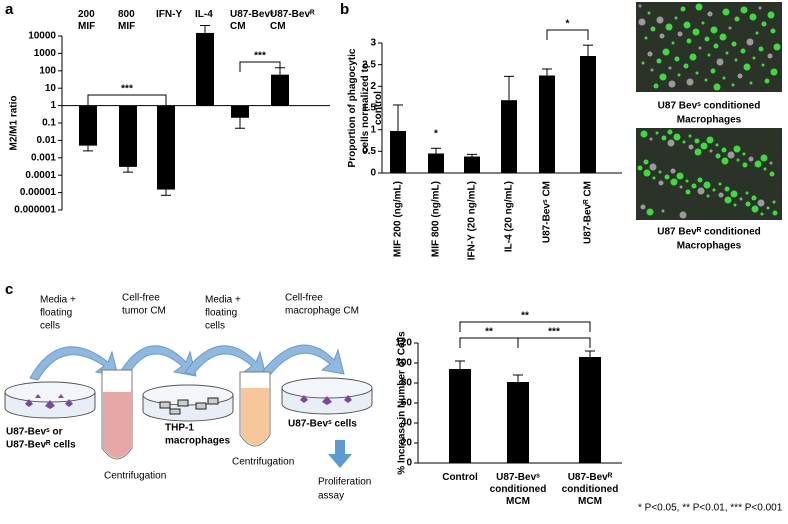 This screenshot has height=524, width=788. Describe the element at coordinates (169, 14) in the screenshot. I see `column-header: IFN-Y` at that location.